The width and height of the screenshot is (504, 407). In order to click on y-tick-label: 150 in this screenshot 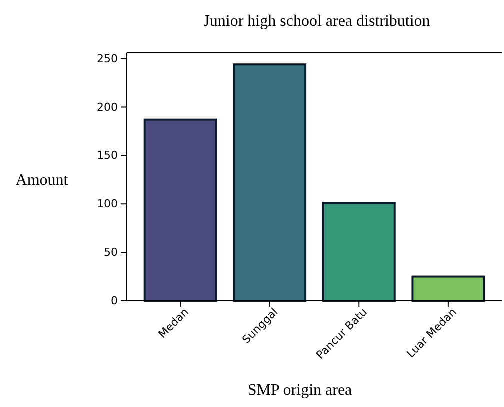, I will do `click(107, 155)`.